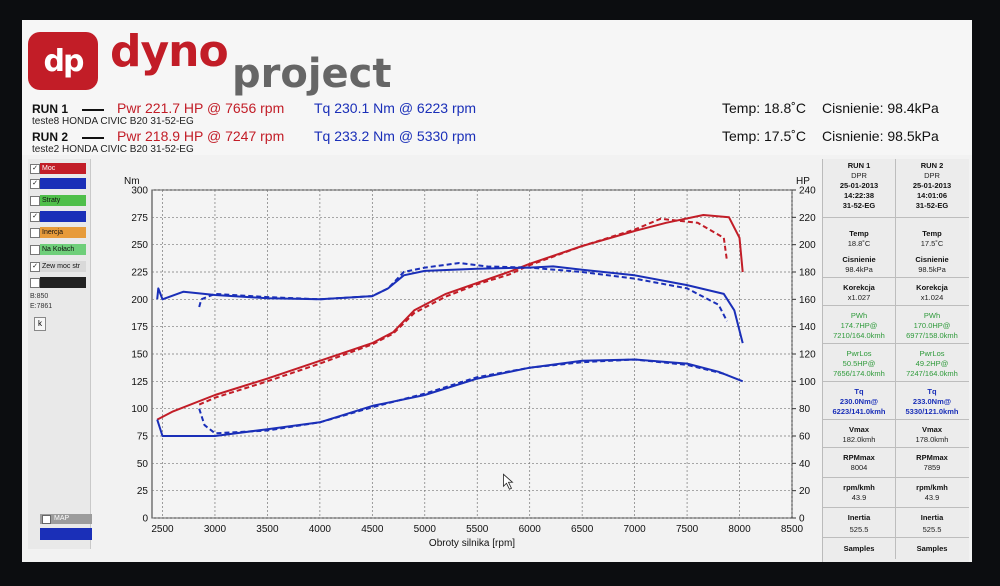  Describe the element at coordinates (932, 401) in the screenshot. I see `detail-col2-tq: 233.0Nm@` at that location.